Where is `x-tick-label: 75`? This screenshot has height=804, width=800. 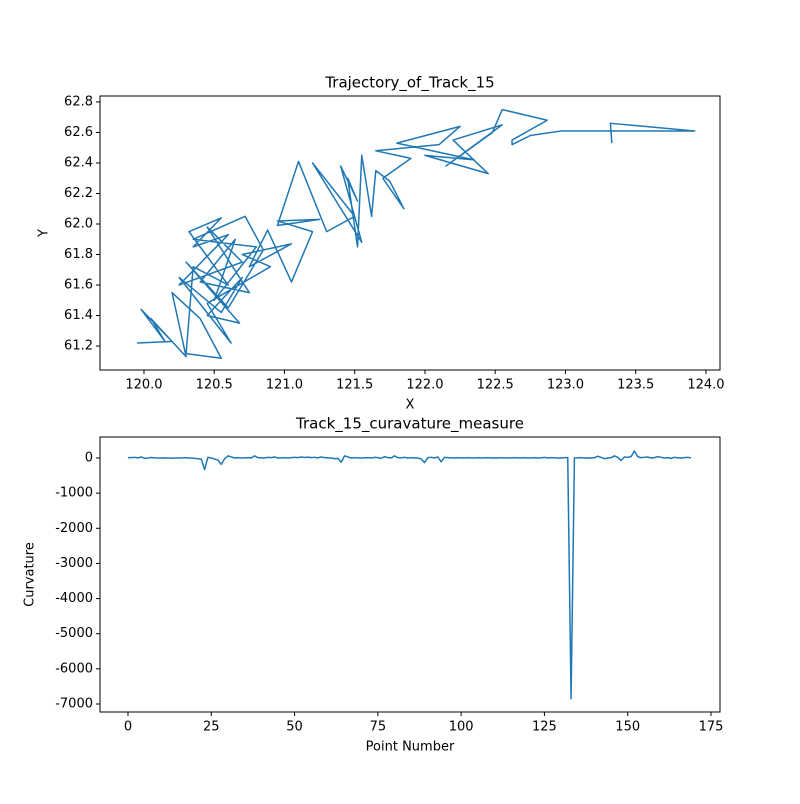 x-tick-label: 75 is located at coordinates (378, 727).